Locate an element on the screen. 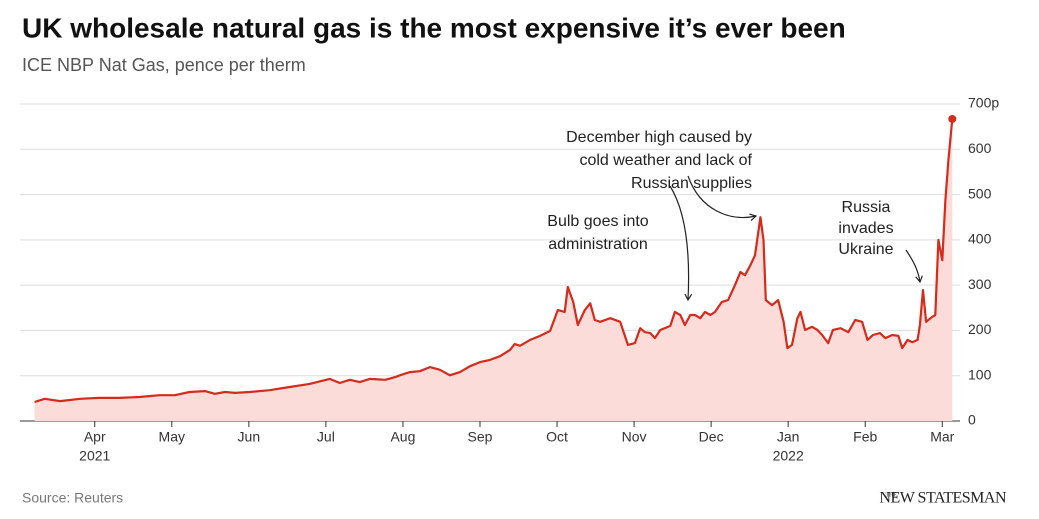 This screenshot has height=519, width=1039. brand-prefix: THE is located at coordinates (891, 495).